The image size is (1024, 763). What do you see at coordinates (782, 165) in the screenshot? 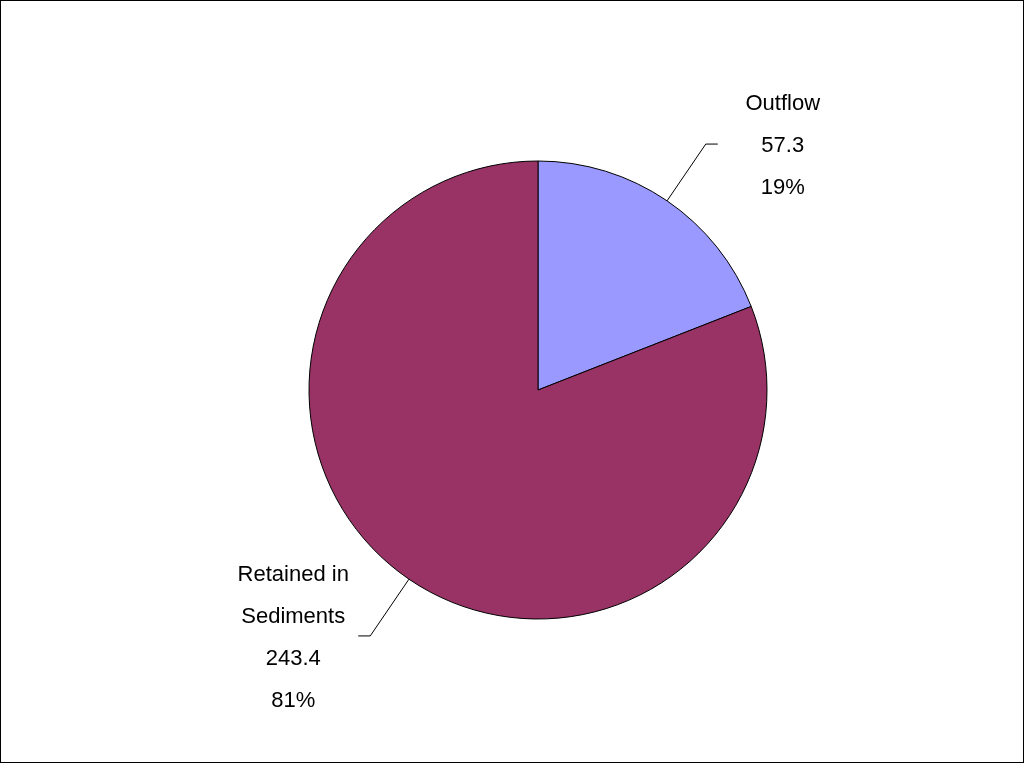
I see `data-label: 57.3 19%` at bounding box center [782, 165].